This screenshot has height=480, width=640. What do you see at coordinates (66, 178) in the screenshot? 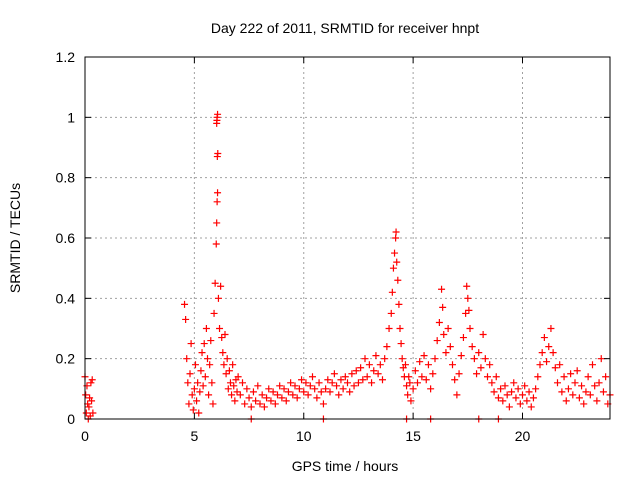
I see `y-tick-label: 0.8` at bounding box center [66, 178].